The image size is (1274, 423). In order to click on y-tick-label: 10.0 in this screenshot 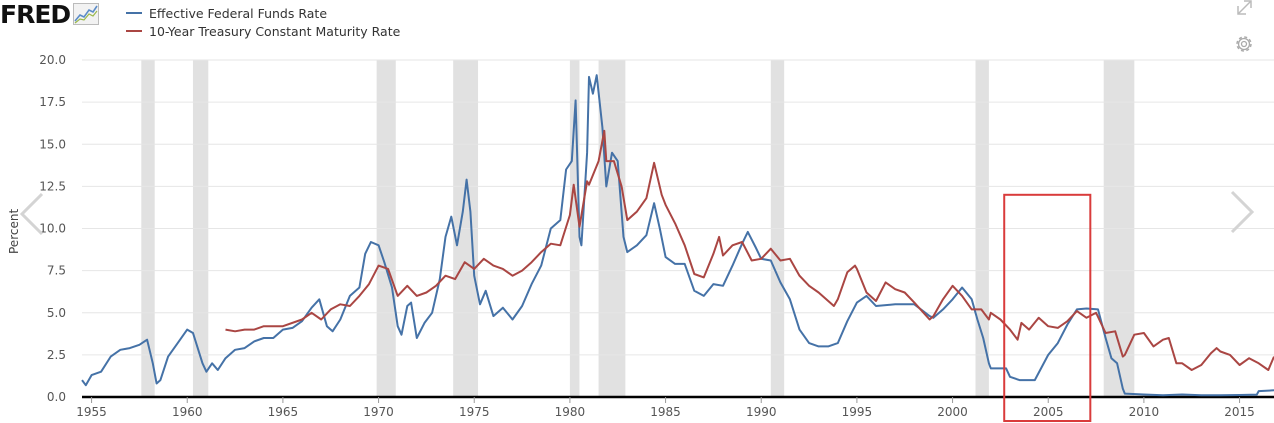, I will do `click(52, 229)`.